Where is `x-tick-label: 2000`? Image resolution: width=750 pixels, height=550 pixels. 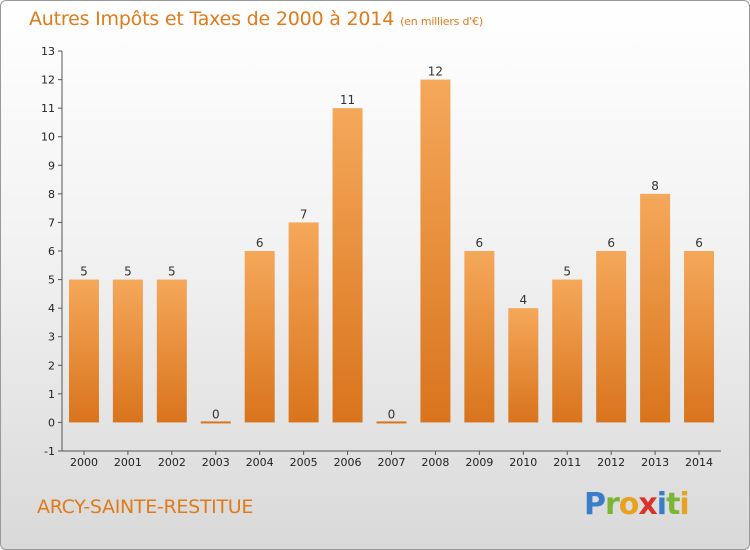
x-tick-label: 2000 is located at coordinates (84, 462).